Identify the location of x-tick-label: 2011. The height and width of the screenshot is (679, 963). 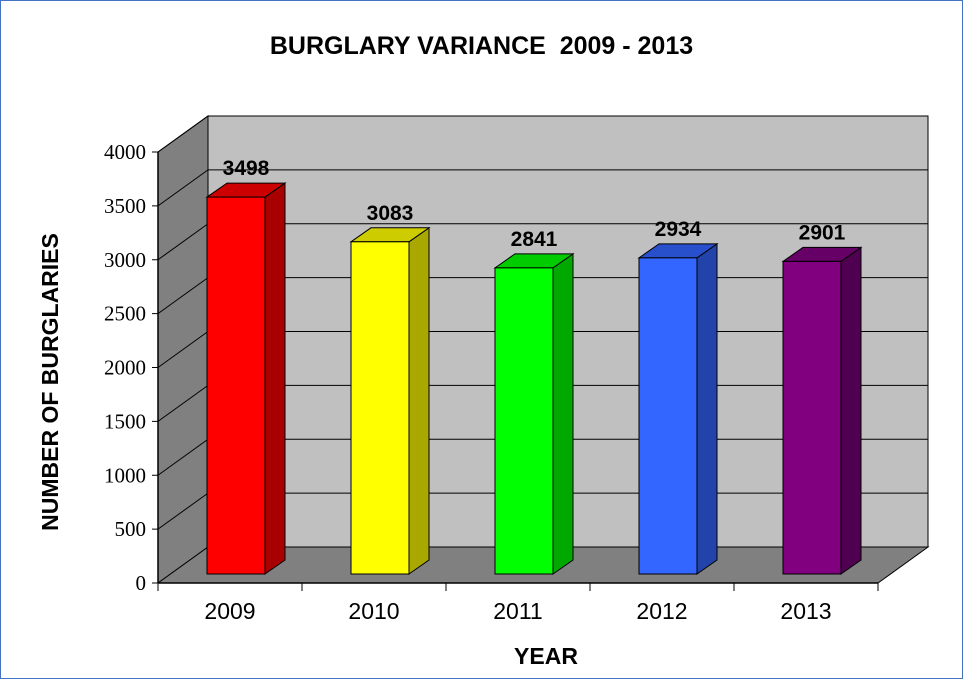
(517, 611).